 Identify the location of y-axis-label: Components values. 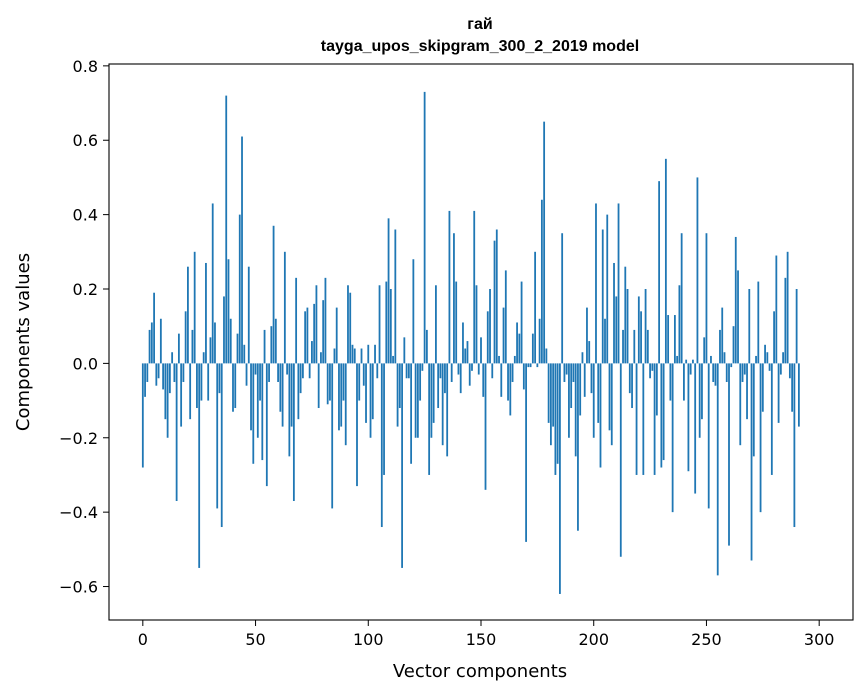
(23, 342).